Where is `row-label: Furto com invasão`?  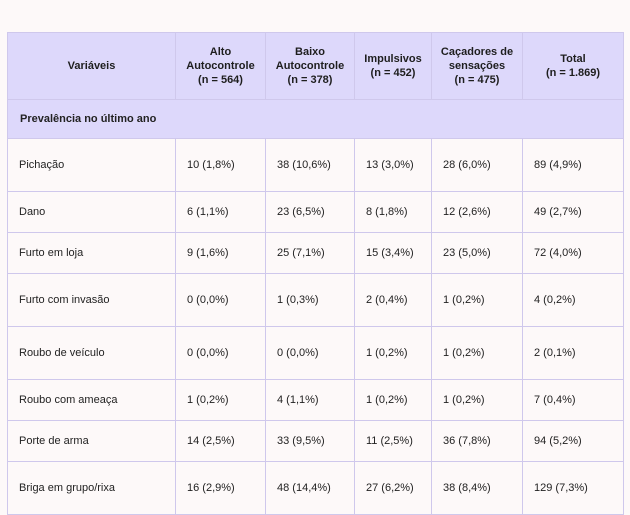
row-label: Furto com invasão is located at coordinates (91, 300).